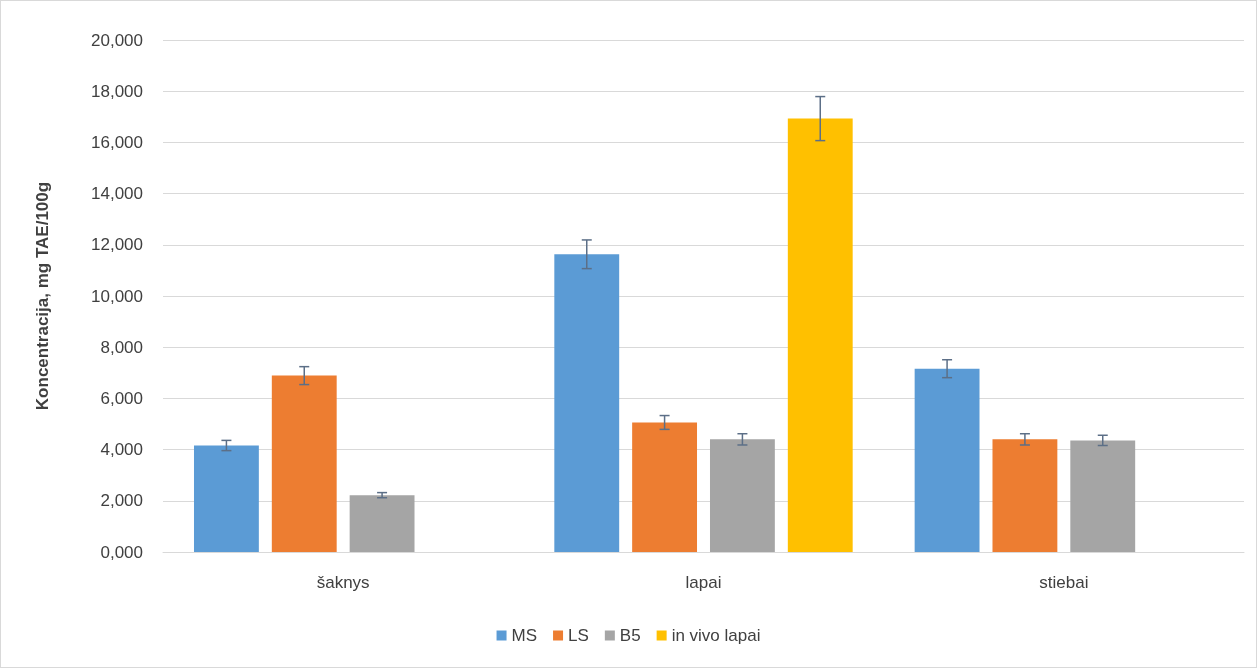 This screenshot has width=1257, height=668. What do you see at coordinates (117, 245) in the screenshot?
I see `y-tick-label: 12,000` at bounding box center [117, 245].